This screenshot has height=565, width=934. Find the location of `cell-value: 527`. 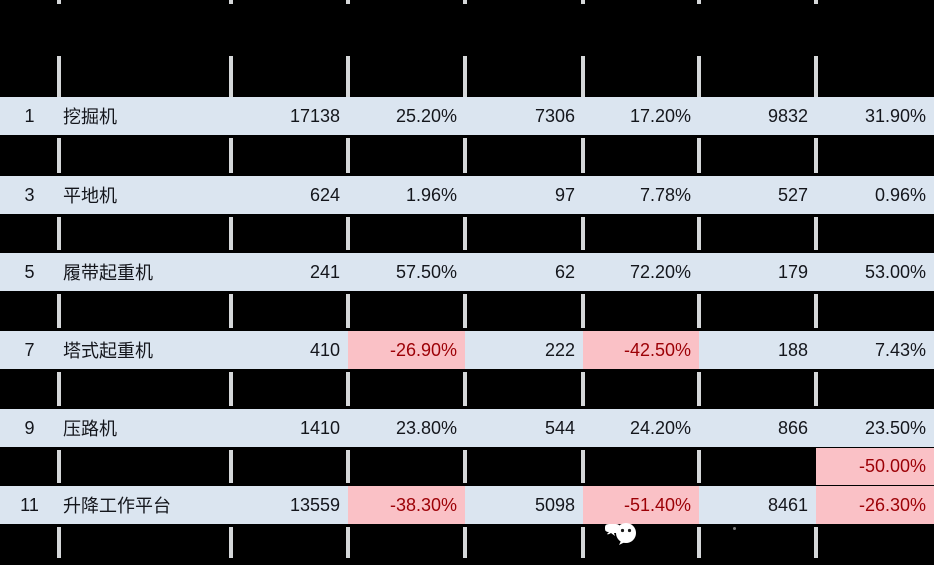

cell-value: 527 is located at coordinates (792, 194).